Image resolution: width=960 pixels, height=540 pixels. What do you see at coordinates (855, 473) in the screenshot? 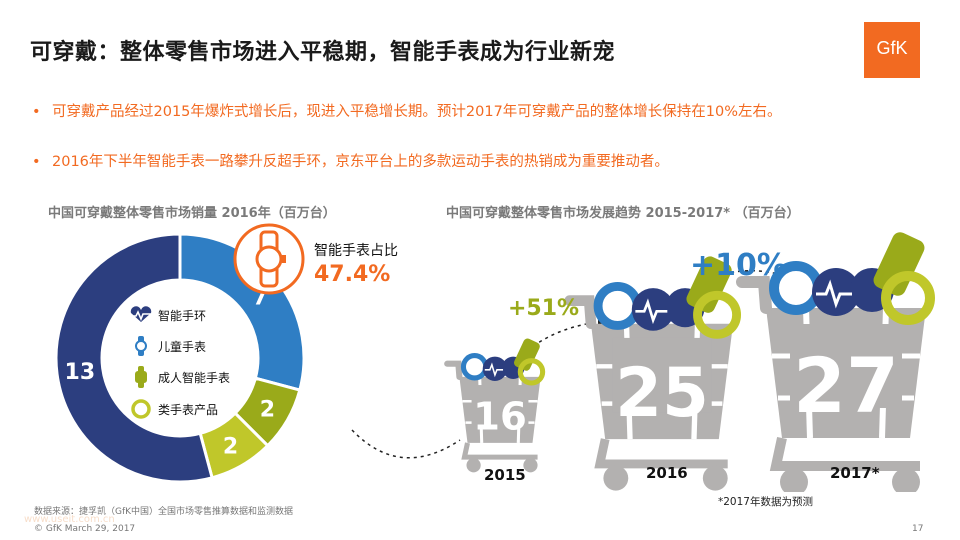
I see `year-label-2017: 2017*` at bounding box center [855, 473].